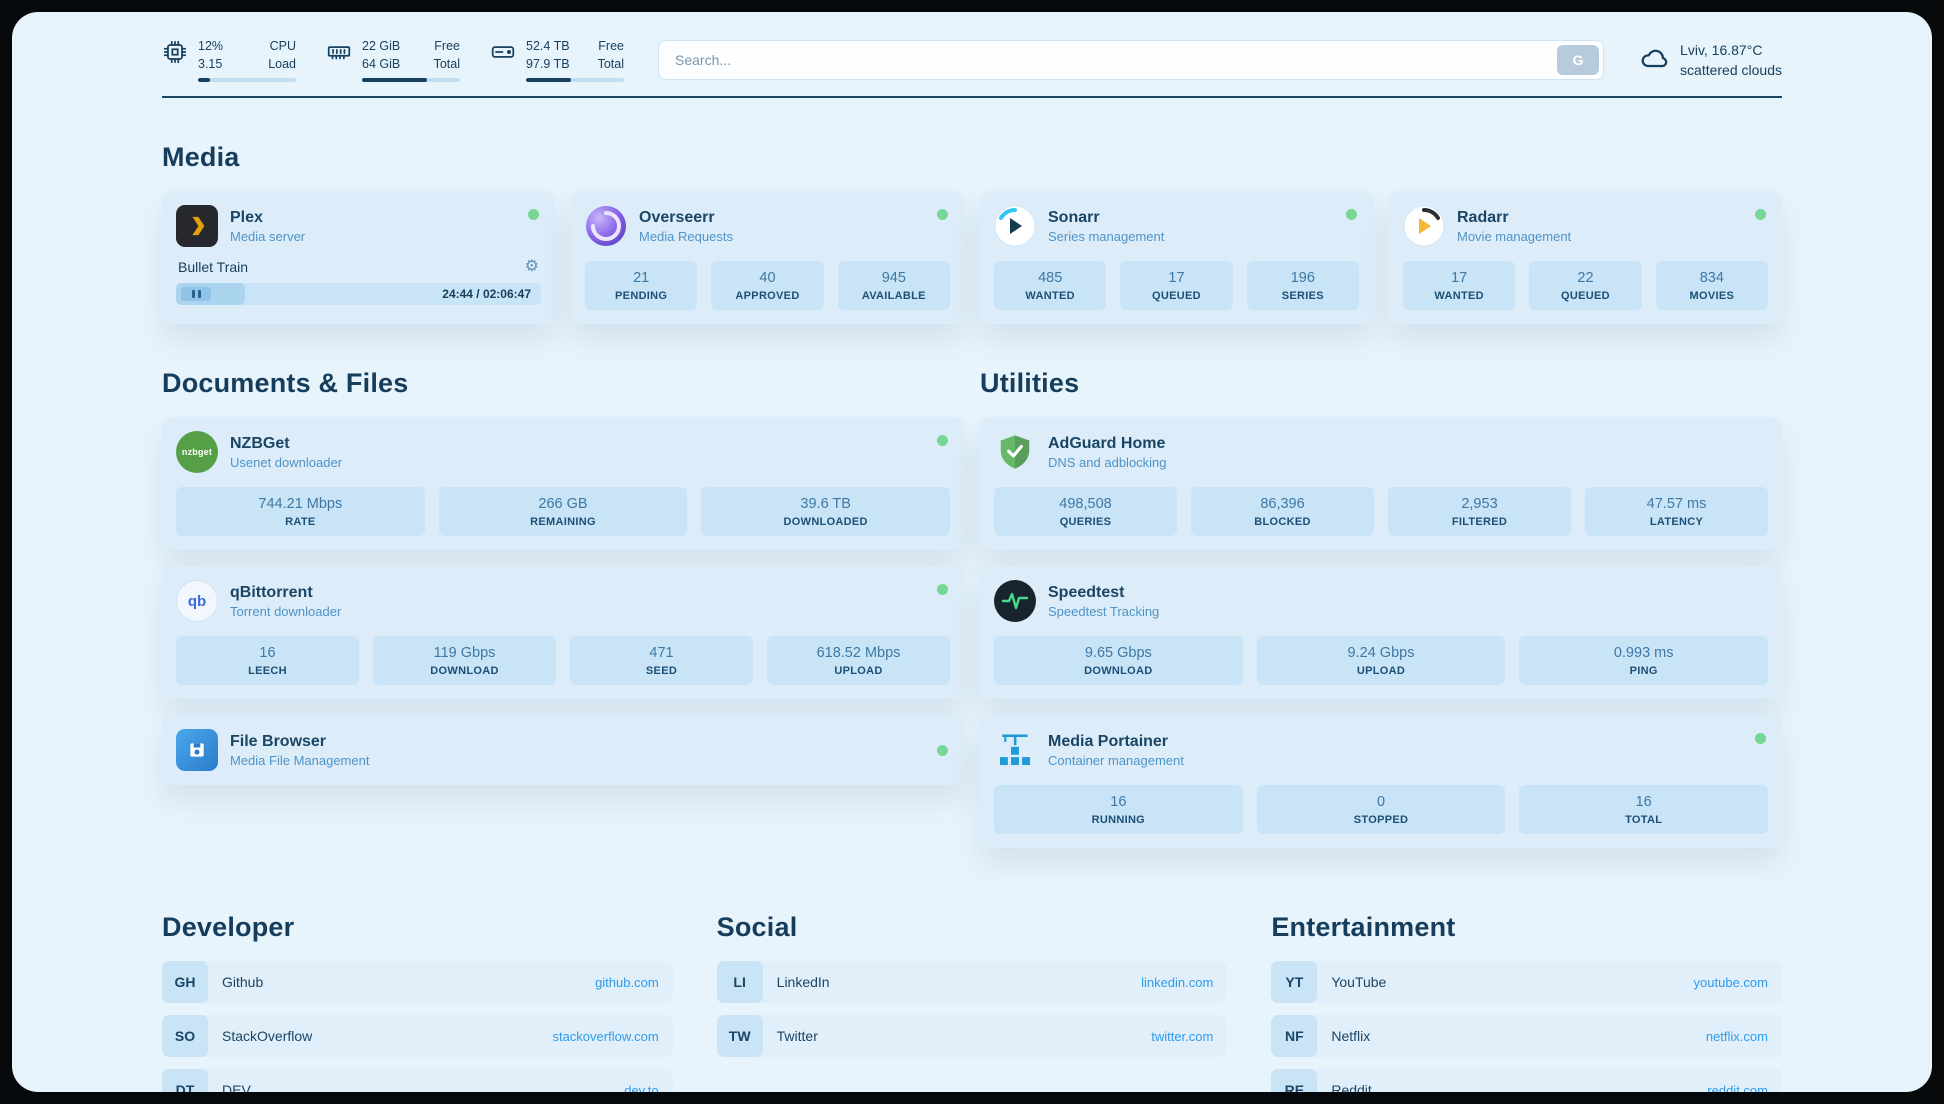 This screenshot has width=1944, height=1104. What do you see at coordinates (1479, 511) in the screenshot?
I see `stat-filtered: 2,953 FILTERED` at bounding box center [1479, 511].